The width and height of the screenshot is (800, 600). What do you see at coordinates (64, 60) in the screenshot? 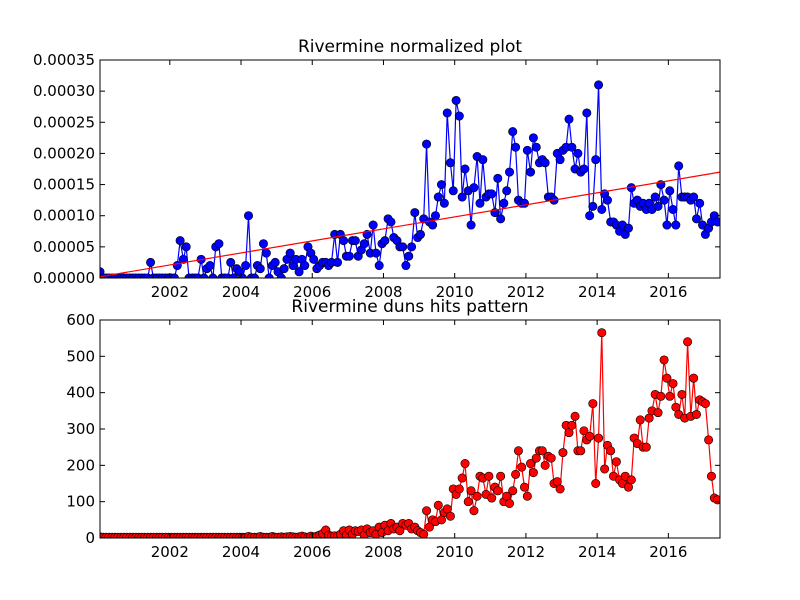
I see `y-tick-label: 0.00035` at bounding box center [64, 60].